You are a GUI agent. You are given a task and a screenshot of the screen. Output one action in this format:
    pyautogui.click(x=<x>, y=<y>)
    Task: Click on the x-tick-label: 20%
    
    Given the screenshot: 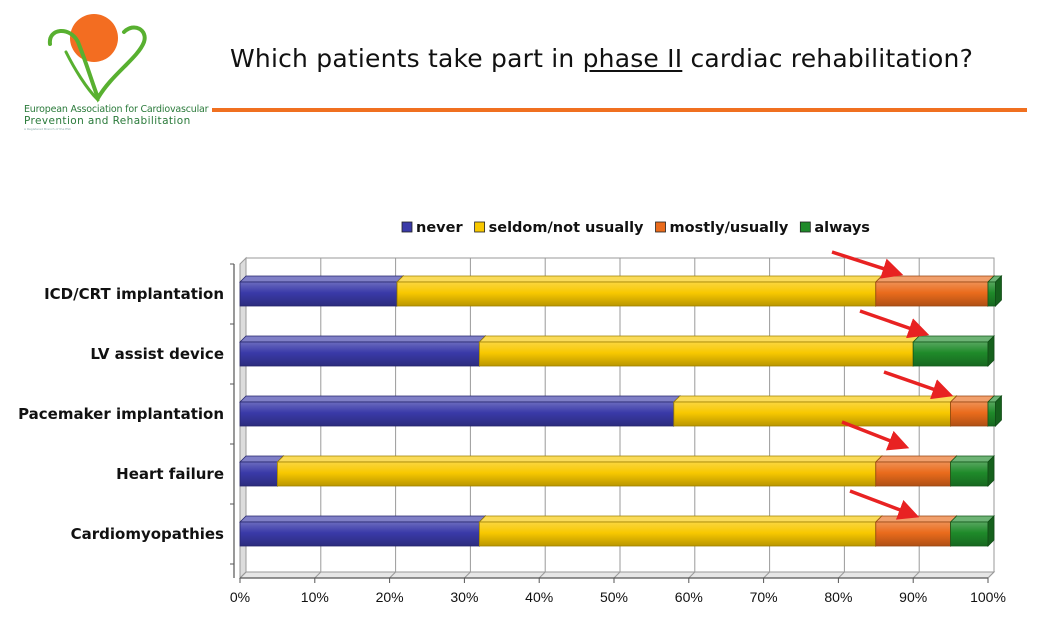 What is the action you would take?
    pyautogui.click(x=390, y=597)
    